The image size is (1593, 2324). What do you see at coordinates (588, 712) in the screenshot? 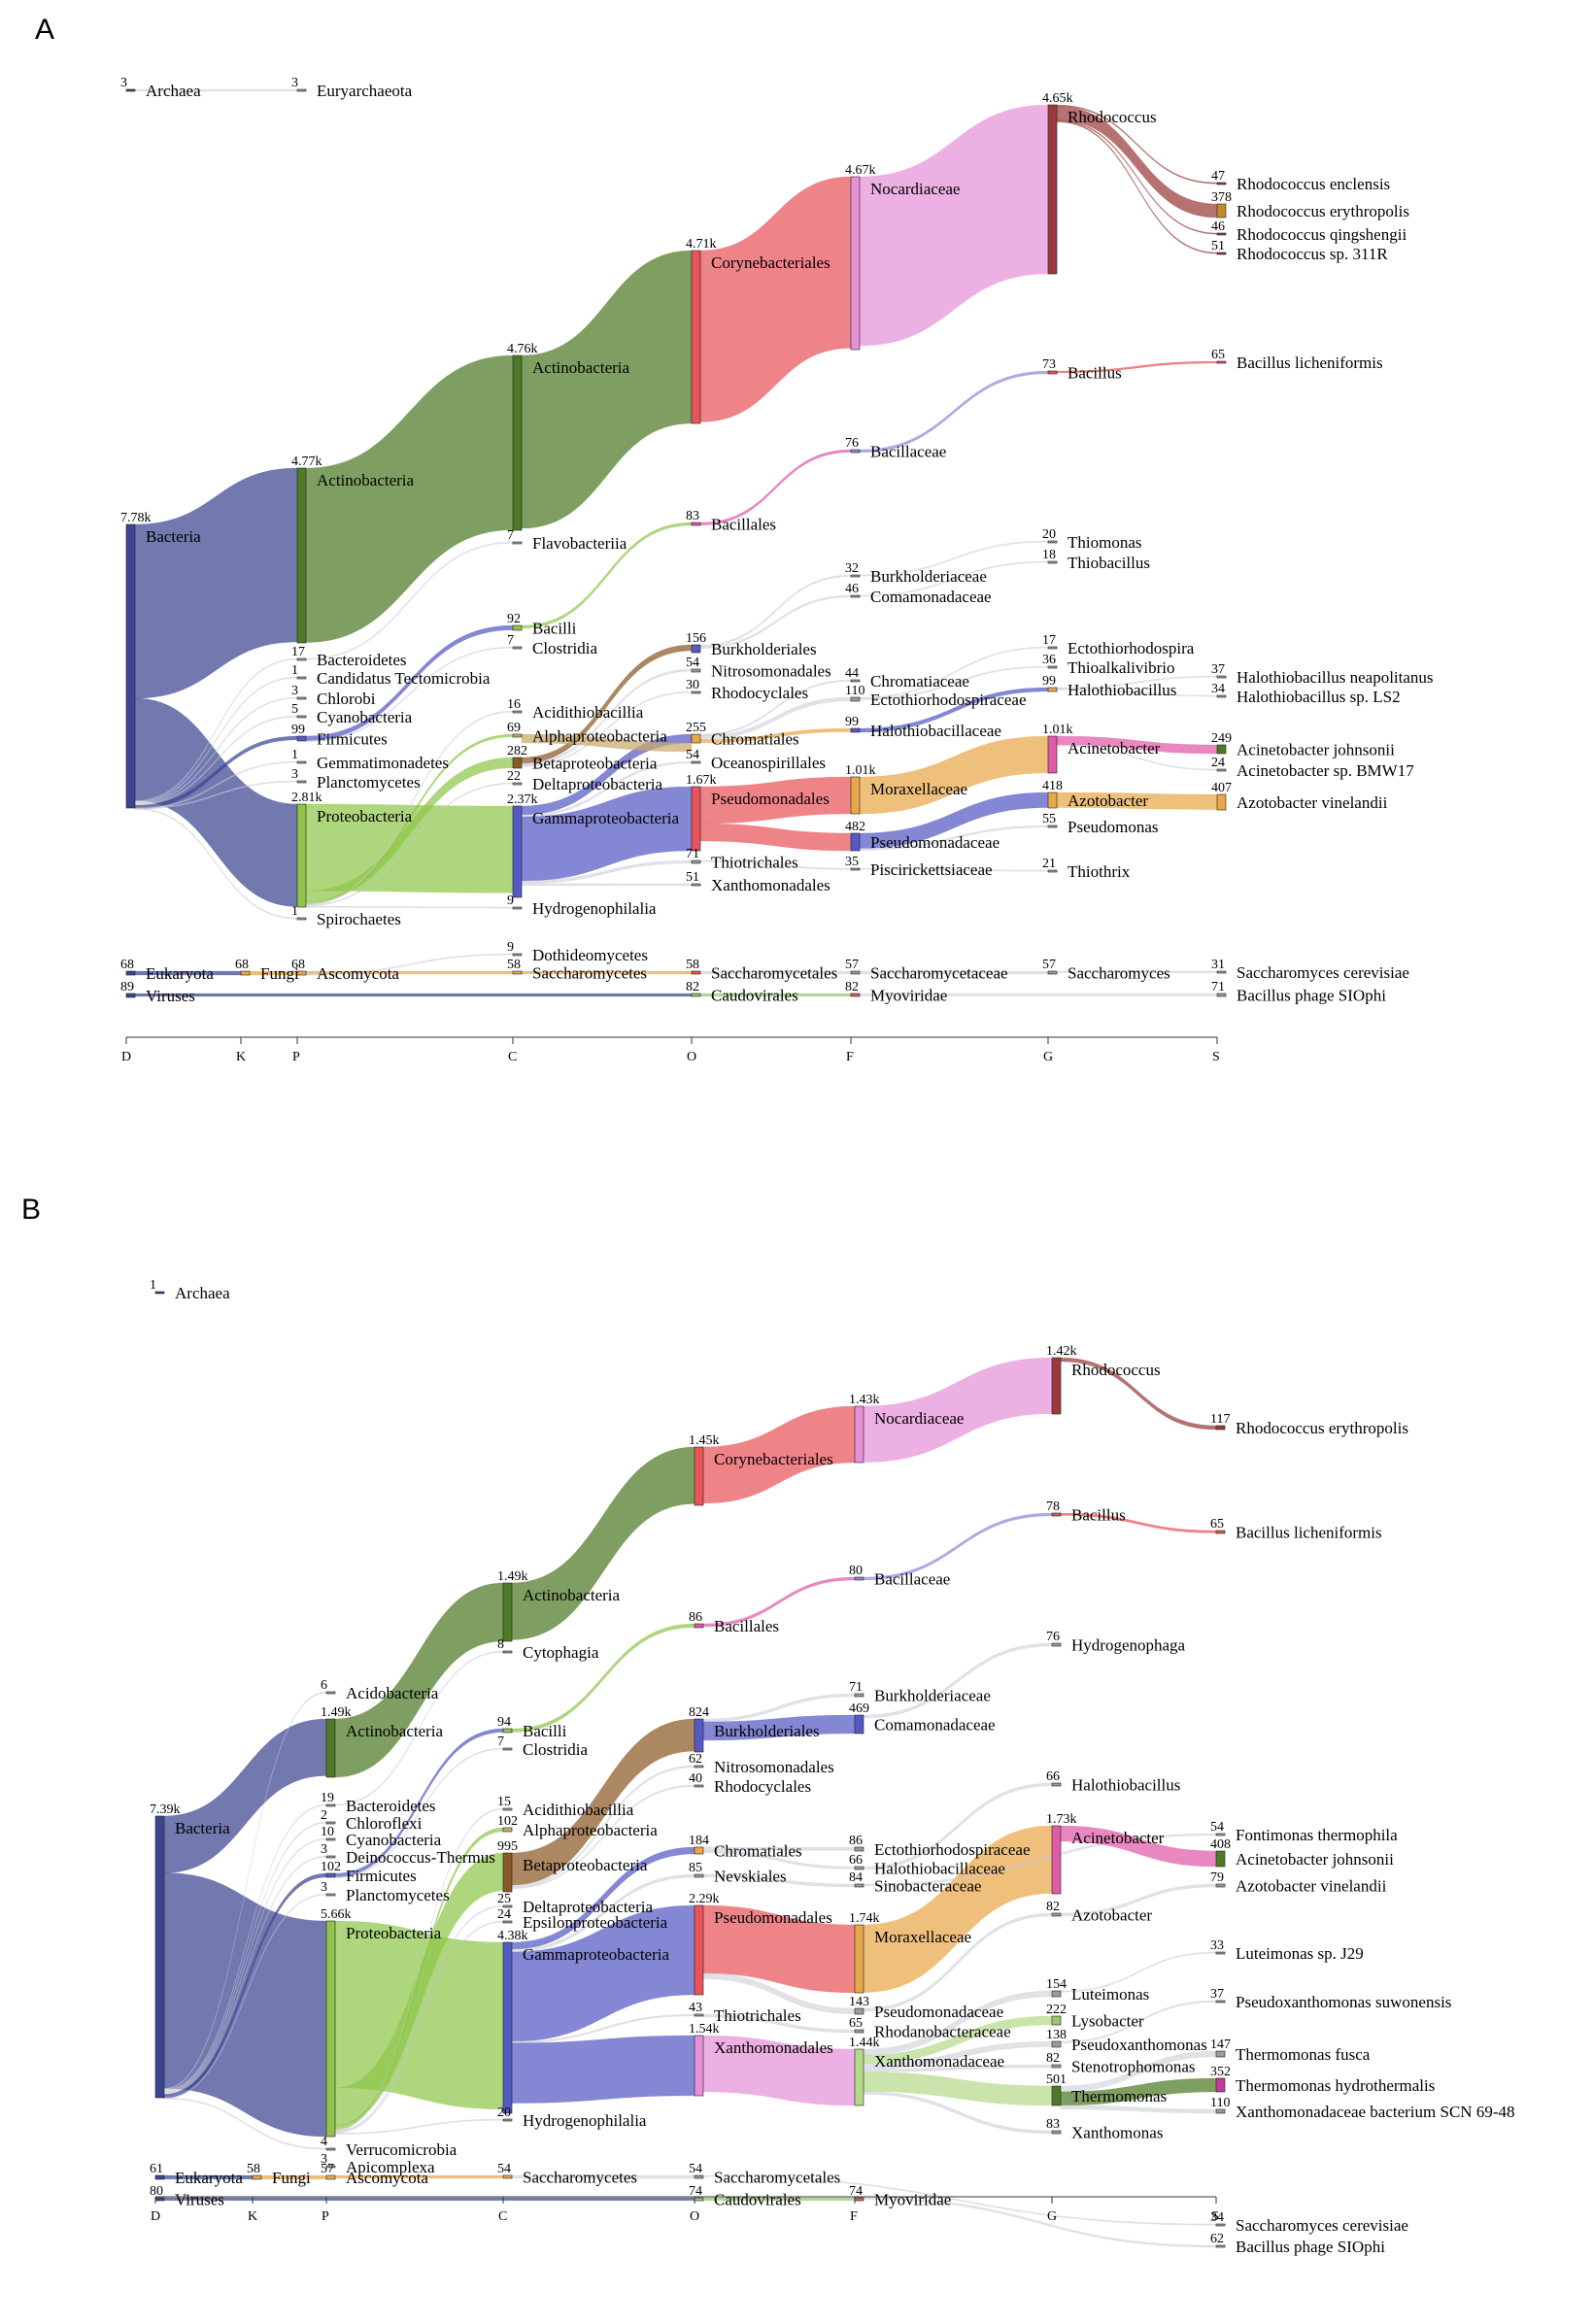
I see `node-name: Acidithiobacillia` at bounding box center [588, 712].